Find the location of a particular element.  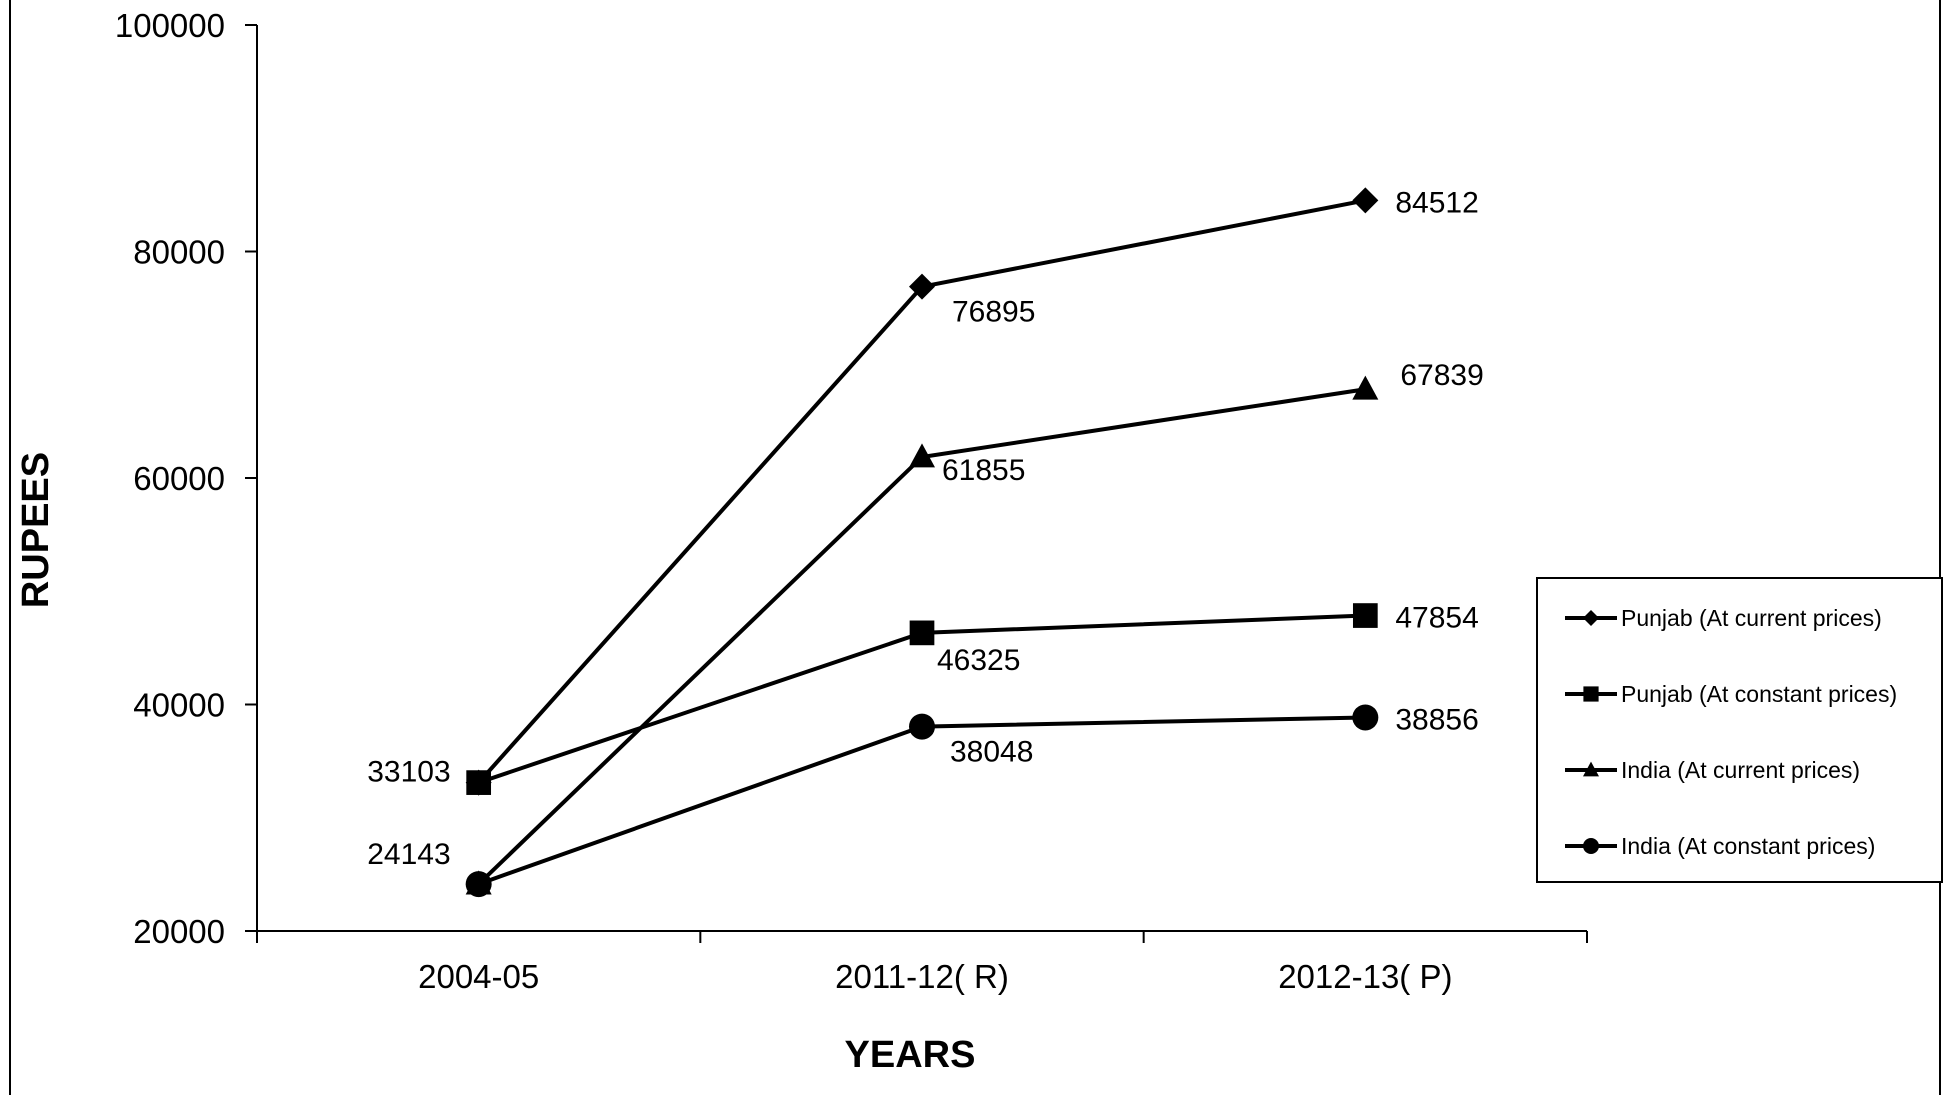

legend-label: India (At current prices) is located at coordinates (1740, 770).